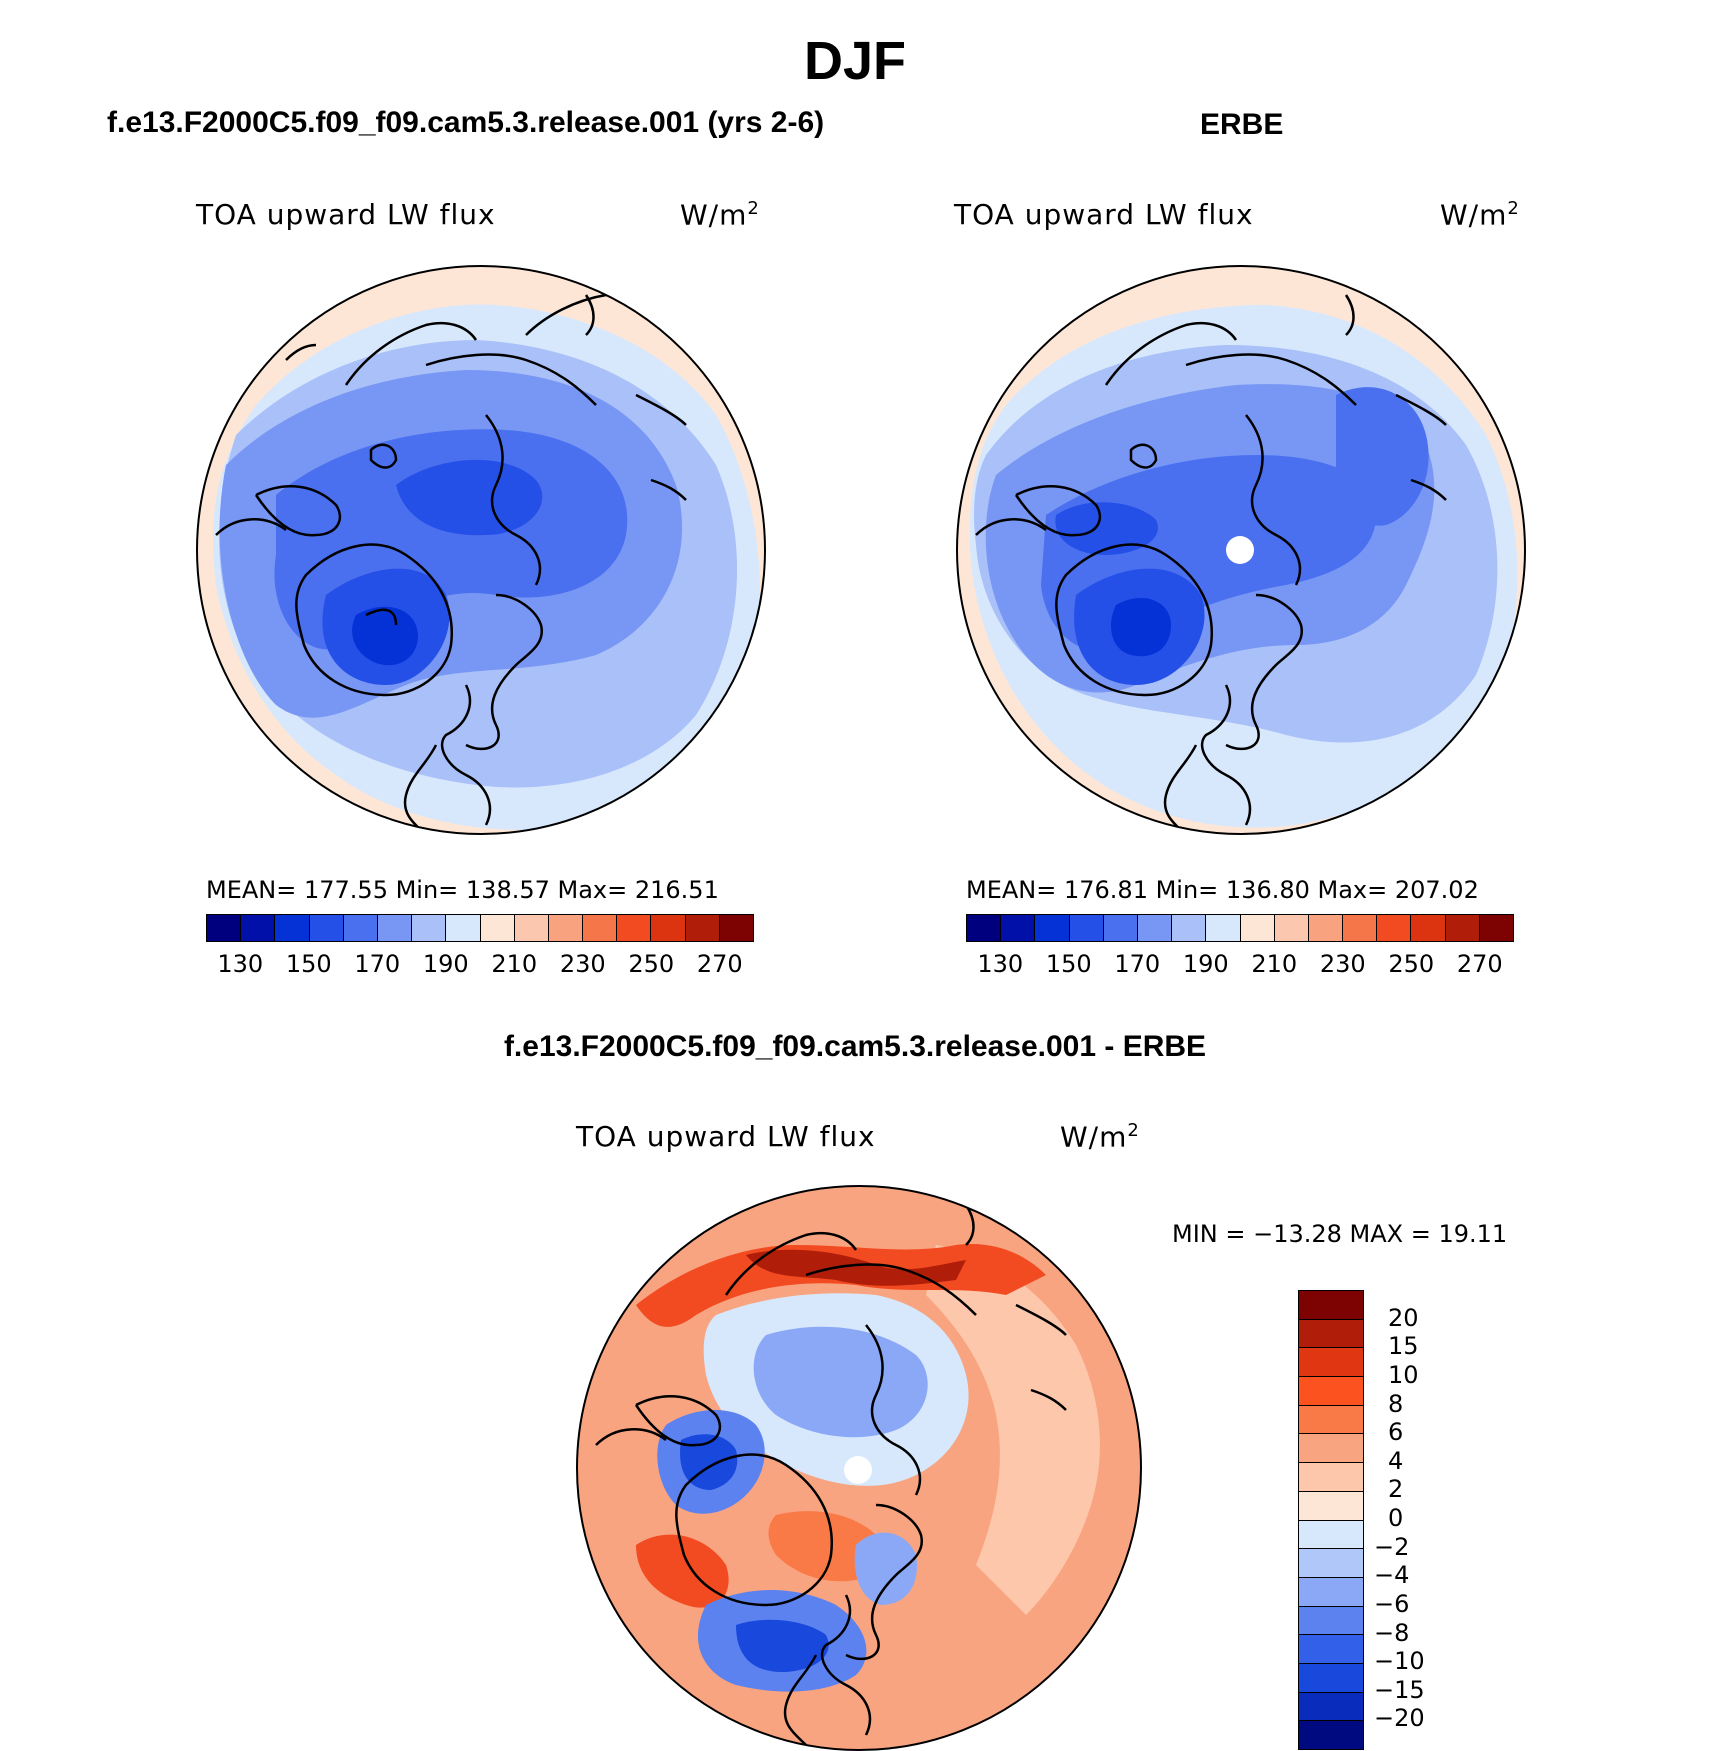  I want to click on colorbar-tick-label: 6, so click(1396, 1432).